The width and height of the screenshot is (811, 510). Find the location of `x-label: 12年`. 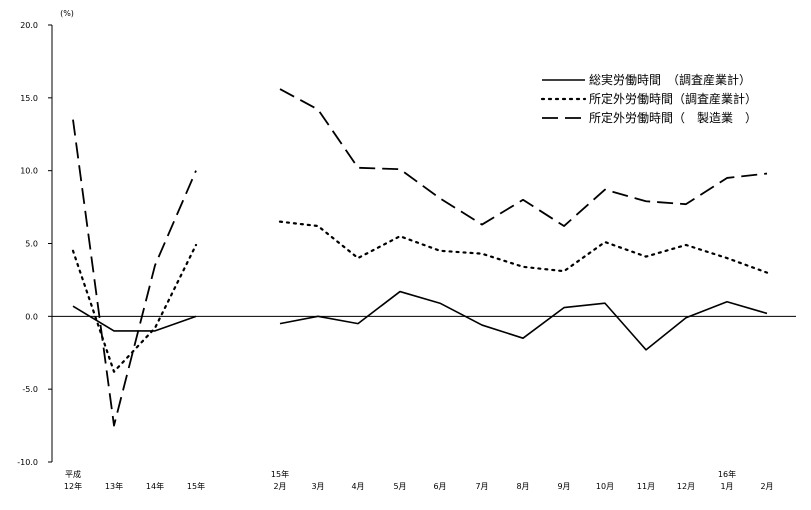

x-label: 12年 is located at coordinates (73, 486).